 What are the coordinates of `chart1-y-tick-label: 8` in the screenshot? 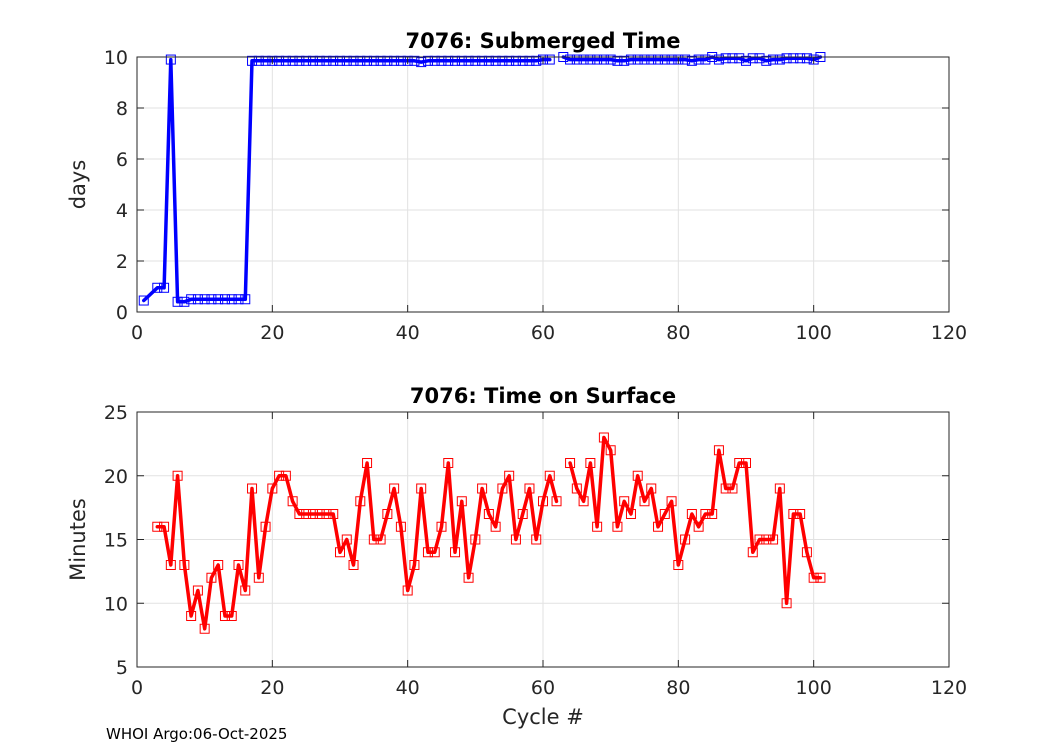 It's located at (122, 109).